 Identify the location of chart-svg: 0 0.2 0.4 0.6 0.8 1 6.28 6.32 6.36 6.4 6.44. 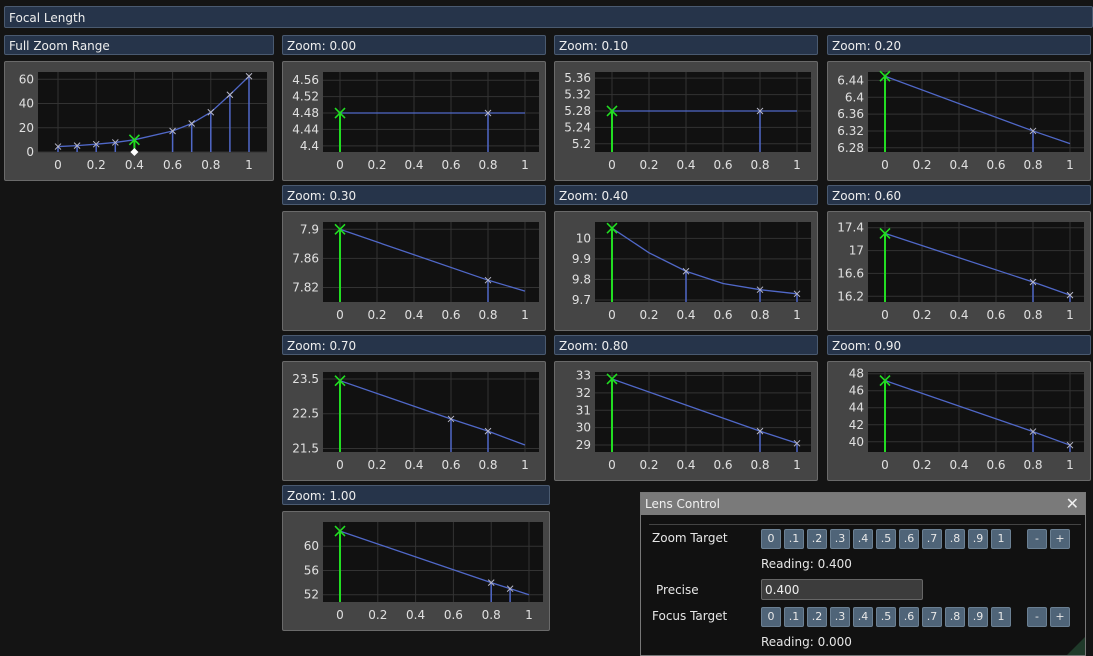
(960, 121).